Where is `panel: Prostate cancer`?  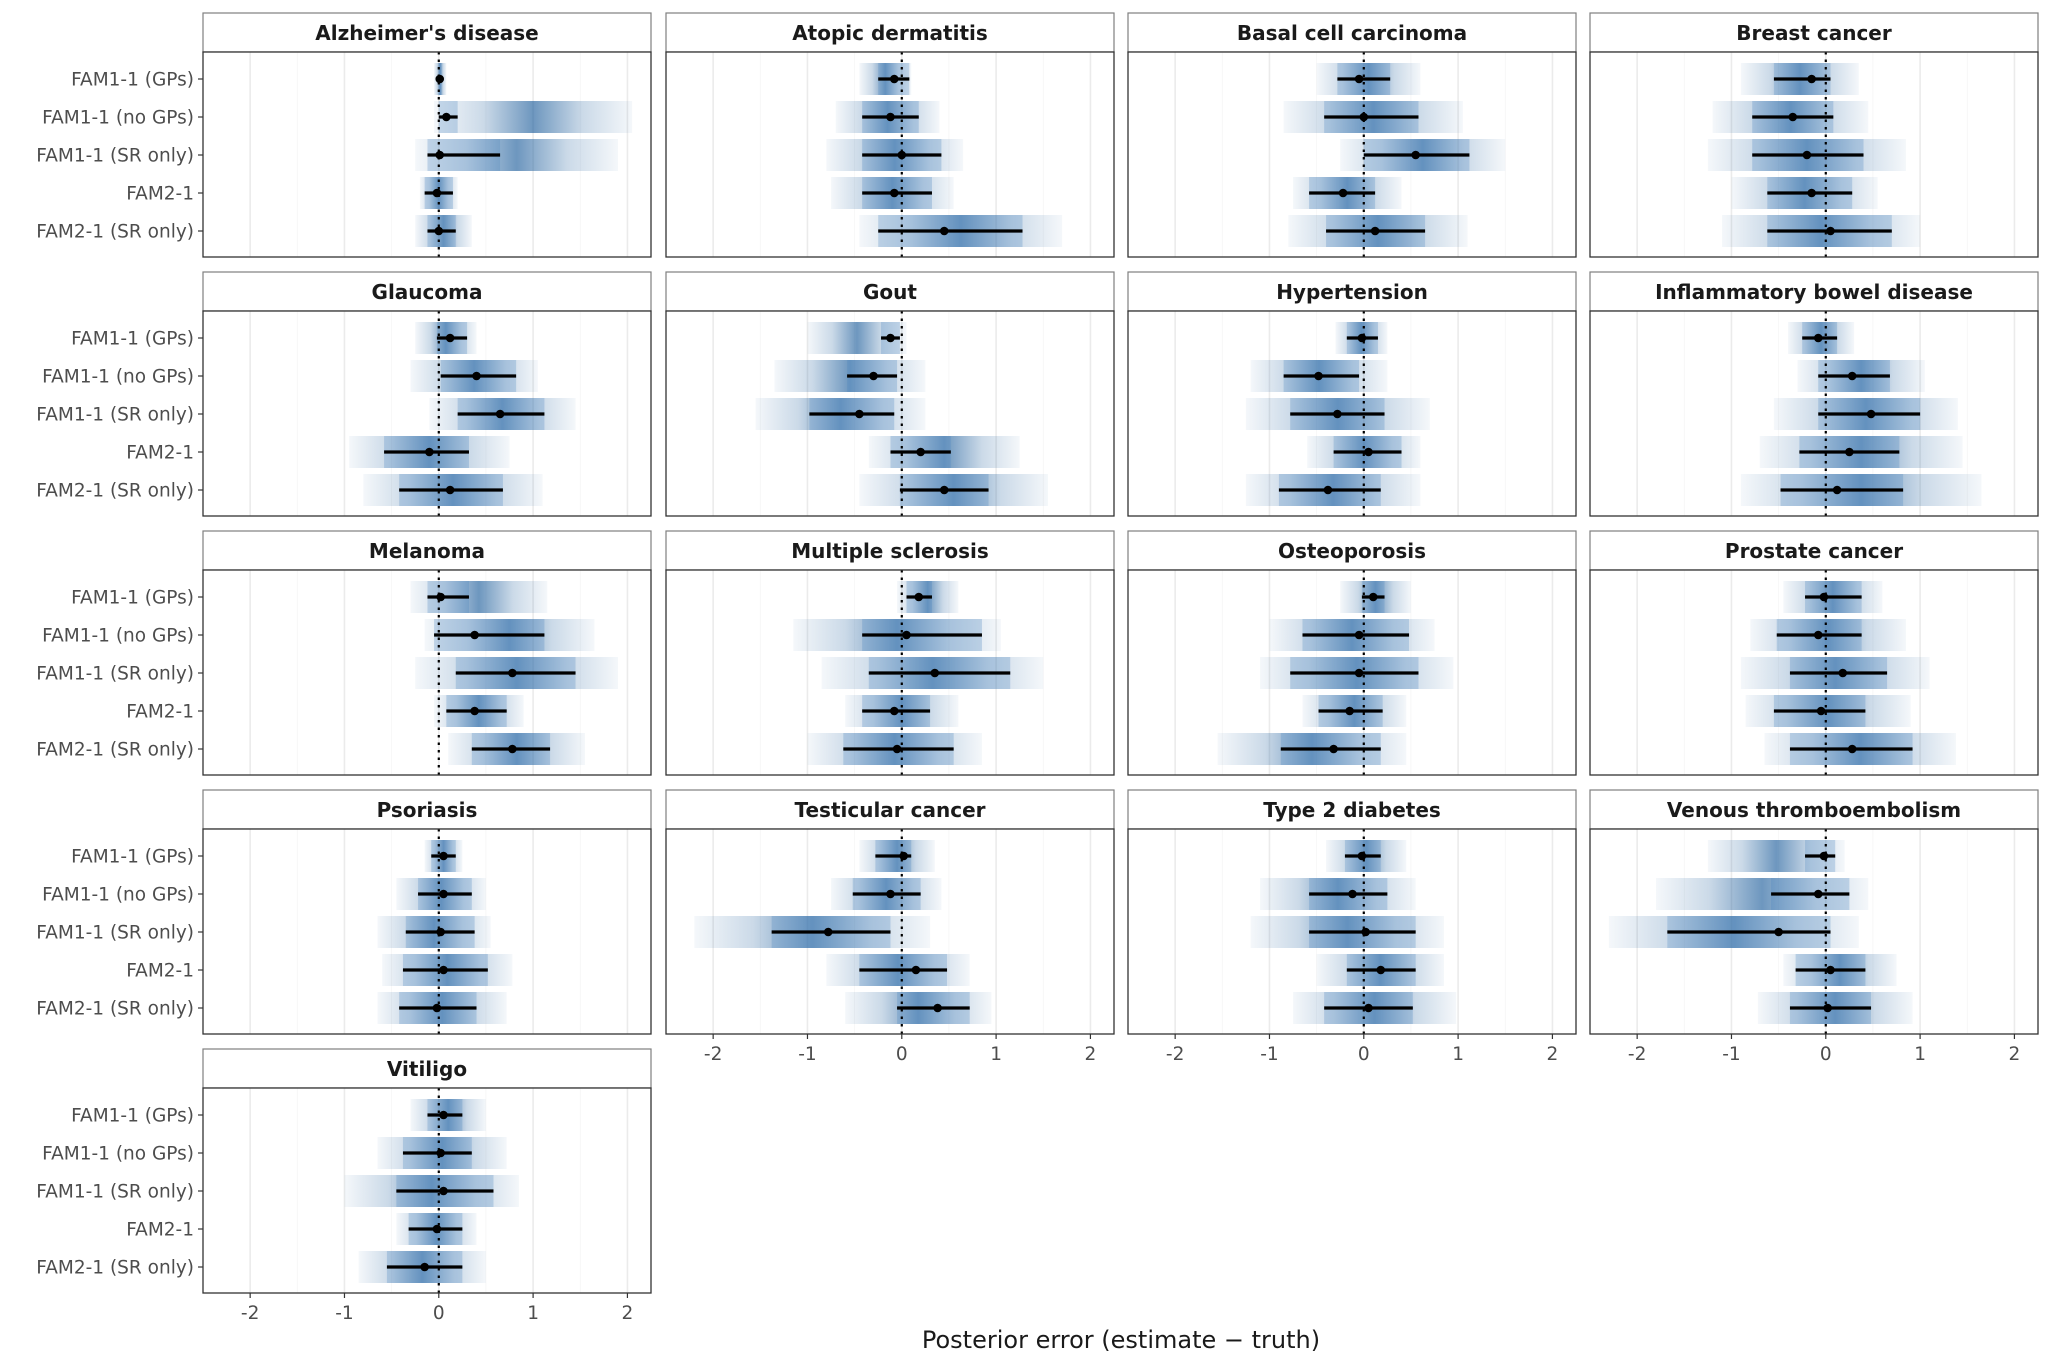 panel: Prostate cancer is located at coordinates (1814, 653).